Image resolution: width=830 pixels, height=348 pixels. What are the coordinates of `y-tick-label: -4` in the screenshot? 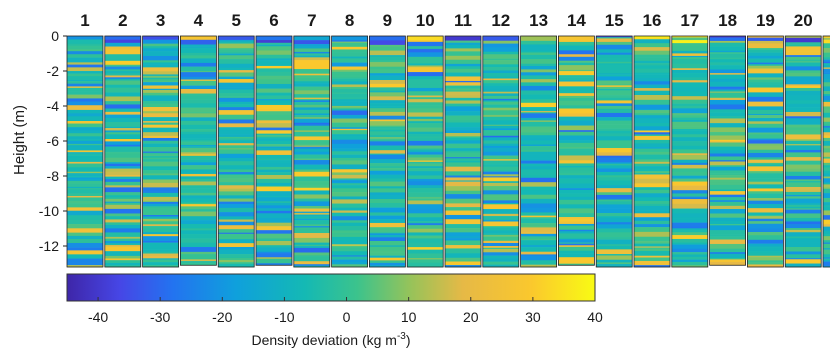 It's located at (53, 106).